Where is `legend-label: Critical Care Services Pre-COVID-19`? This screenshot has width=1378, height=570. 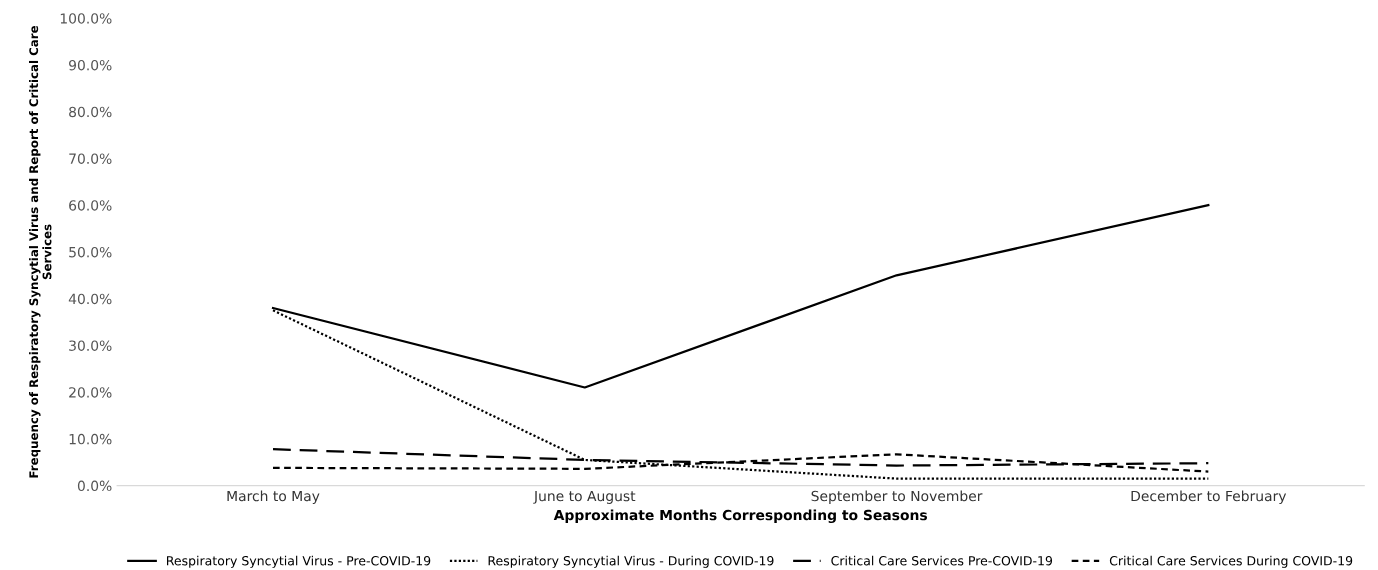 legend-label: Critical Care Services Pre-COVID-19 is located at coordinates (942, 560).